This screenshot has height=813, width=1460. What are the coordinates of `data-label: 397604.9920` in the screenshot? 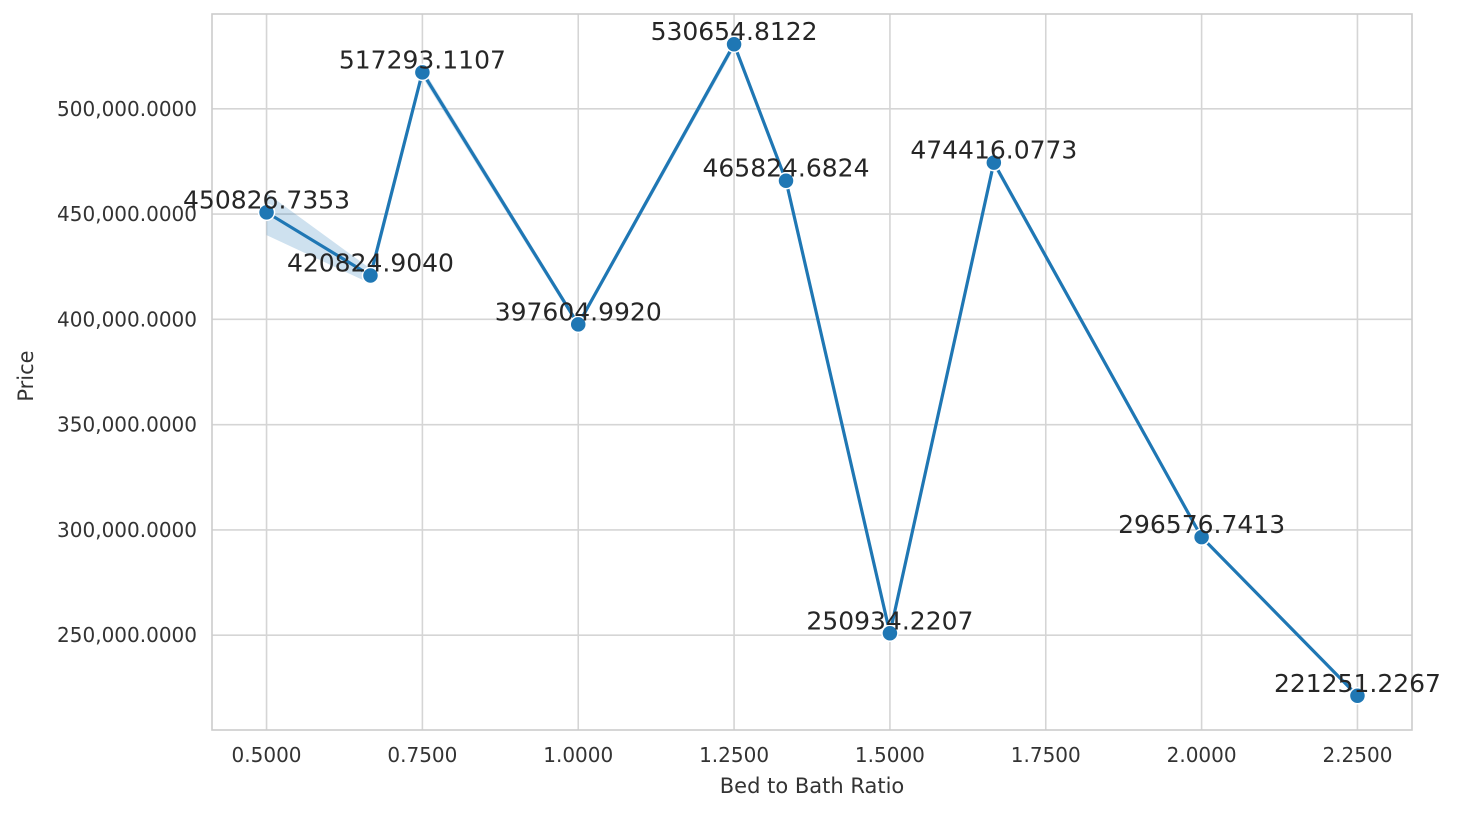 It's located at (578, 311).